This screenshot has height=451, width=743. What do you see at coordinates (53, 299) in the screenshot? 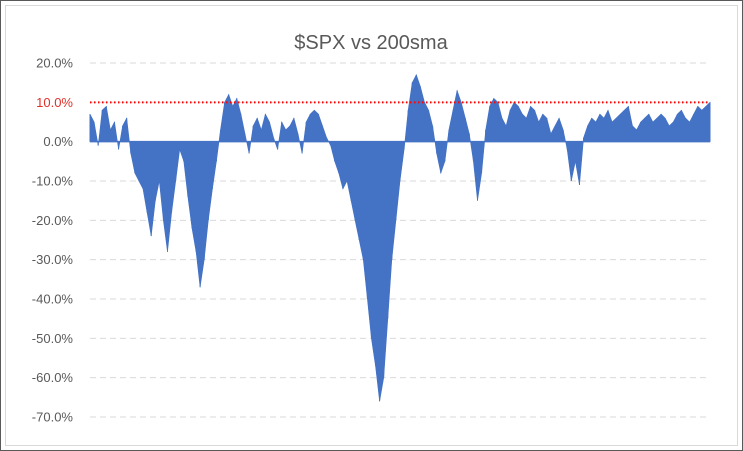
I see `y-tick-label: -40.0%` at bounding box center [53, 299].